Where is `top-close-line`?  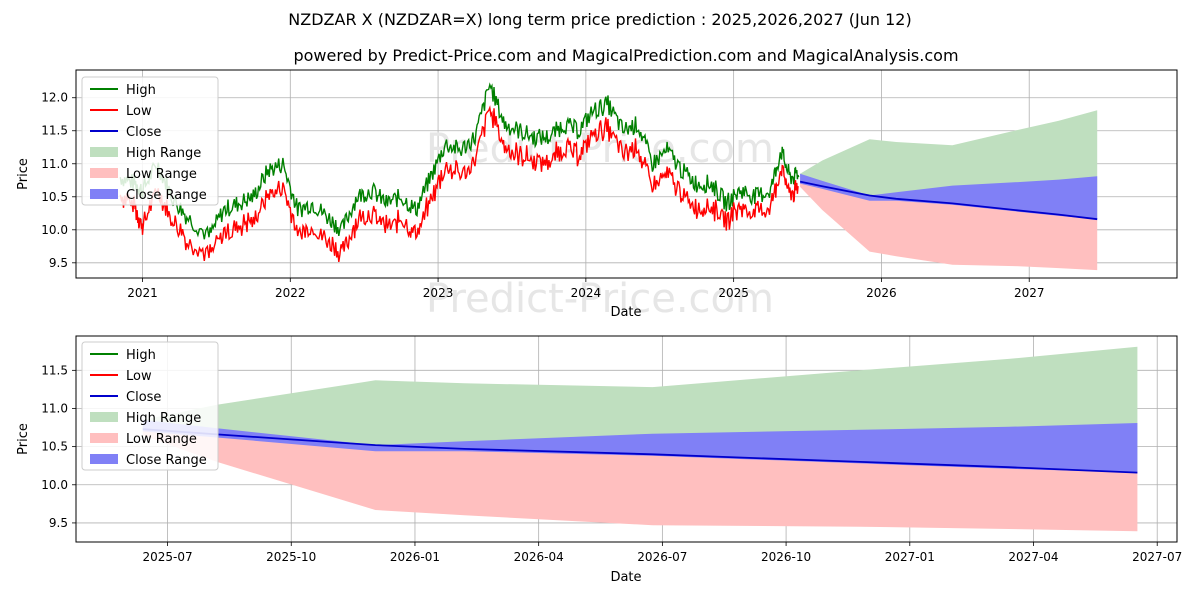 top-close-line is located at coordinates (948, 200).